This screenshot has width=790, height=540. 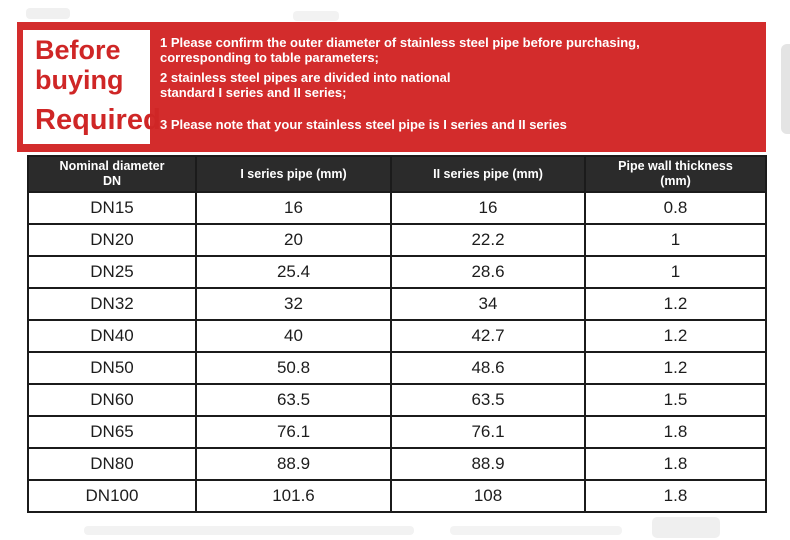 What do you see at coordinates (112, 208) in the screenshot?
I see `cell-dn: DN15` at bounding box center [112, 208].